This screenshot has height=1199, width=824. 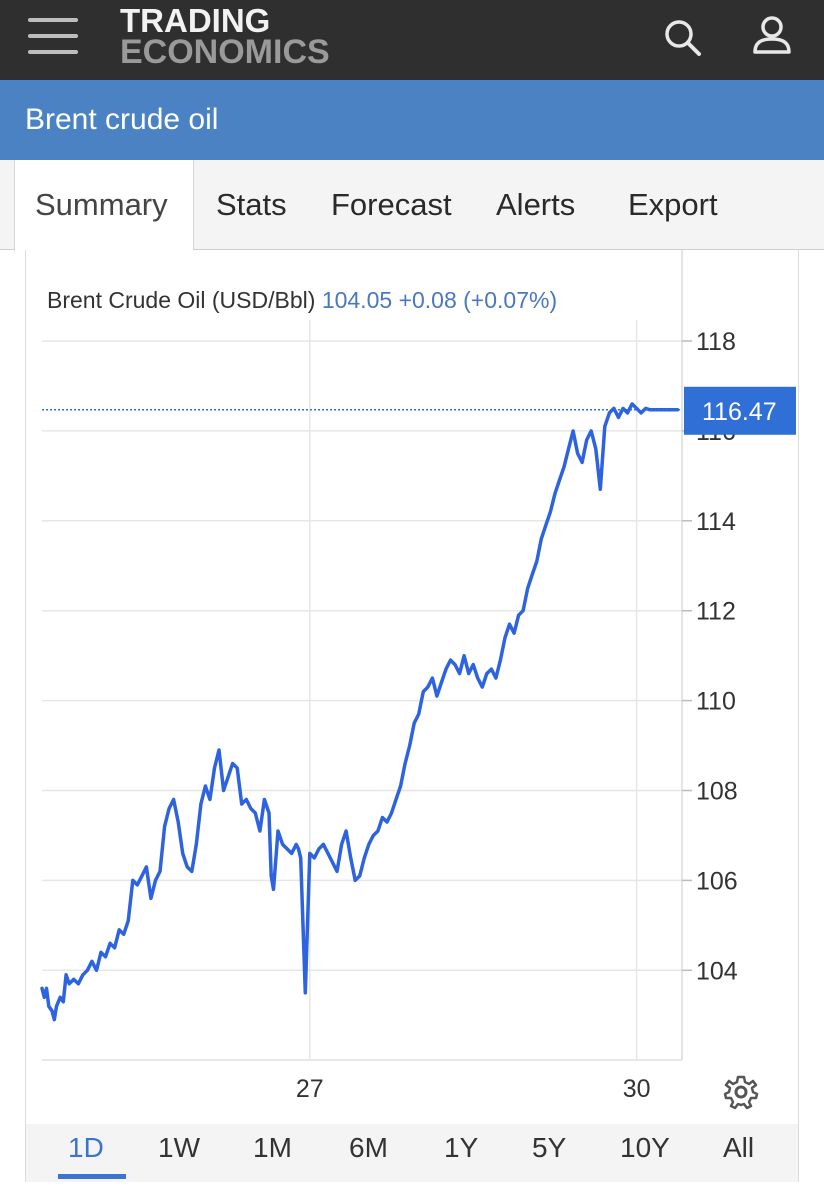 I want to click on last-price-label: 116.47, so click(x=739, y=412).